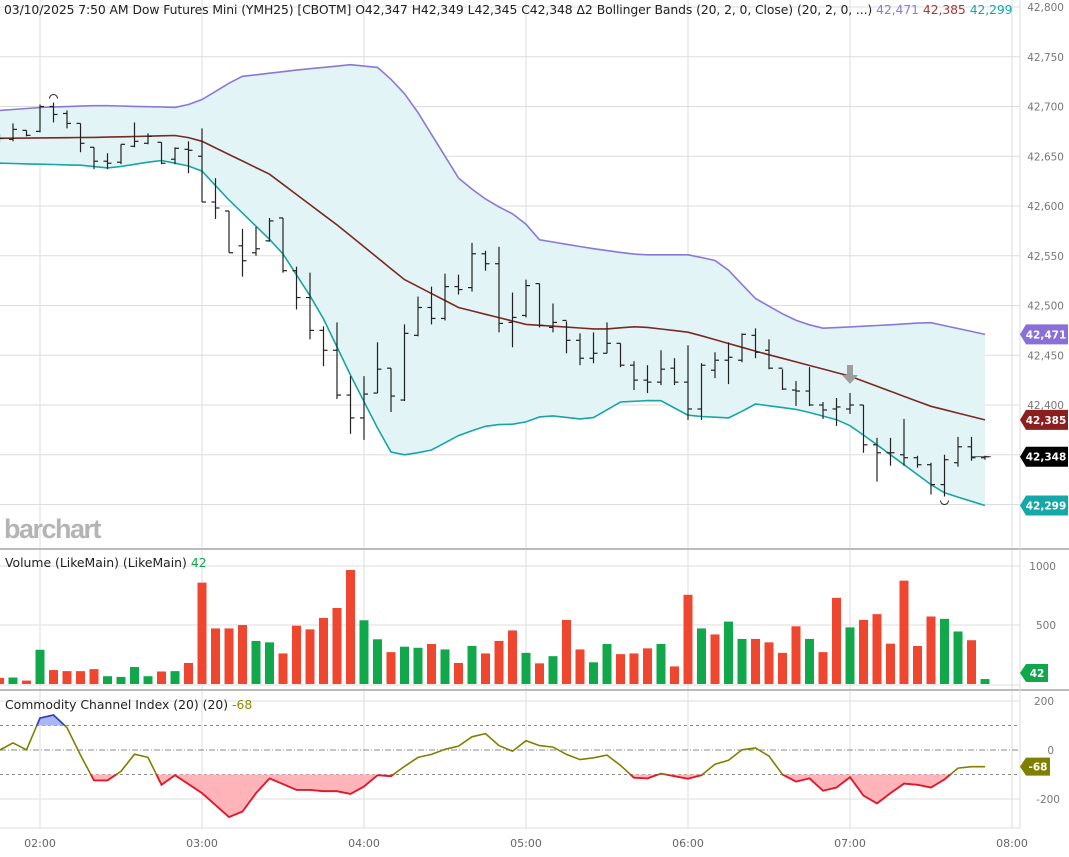 This screenshot has height=857, width=1069. I want to click on cci-pane-label: Commodity Channel Index (20) (20) -68, so click(128, 704).